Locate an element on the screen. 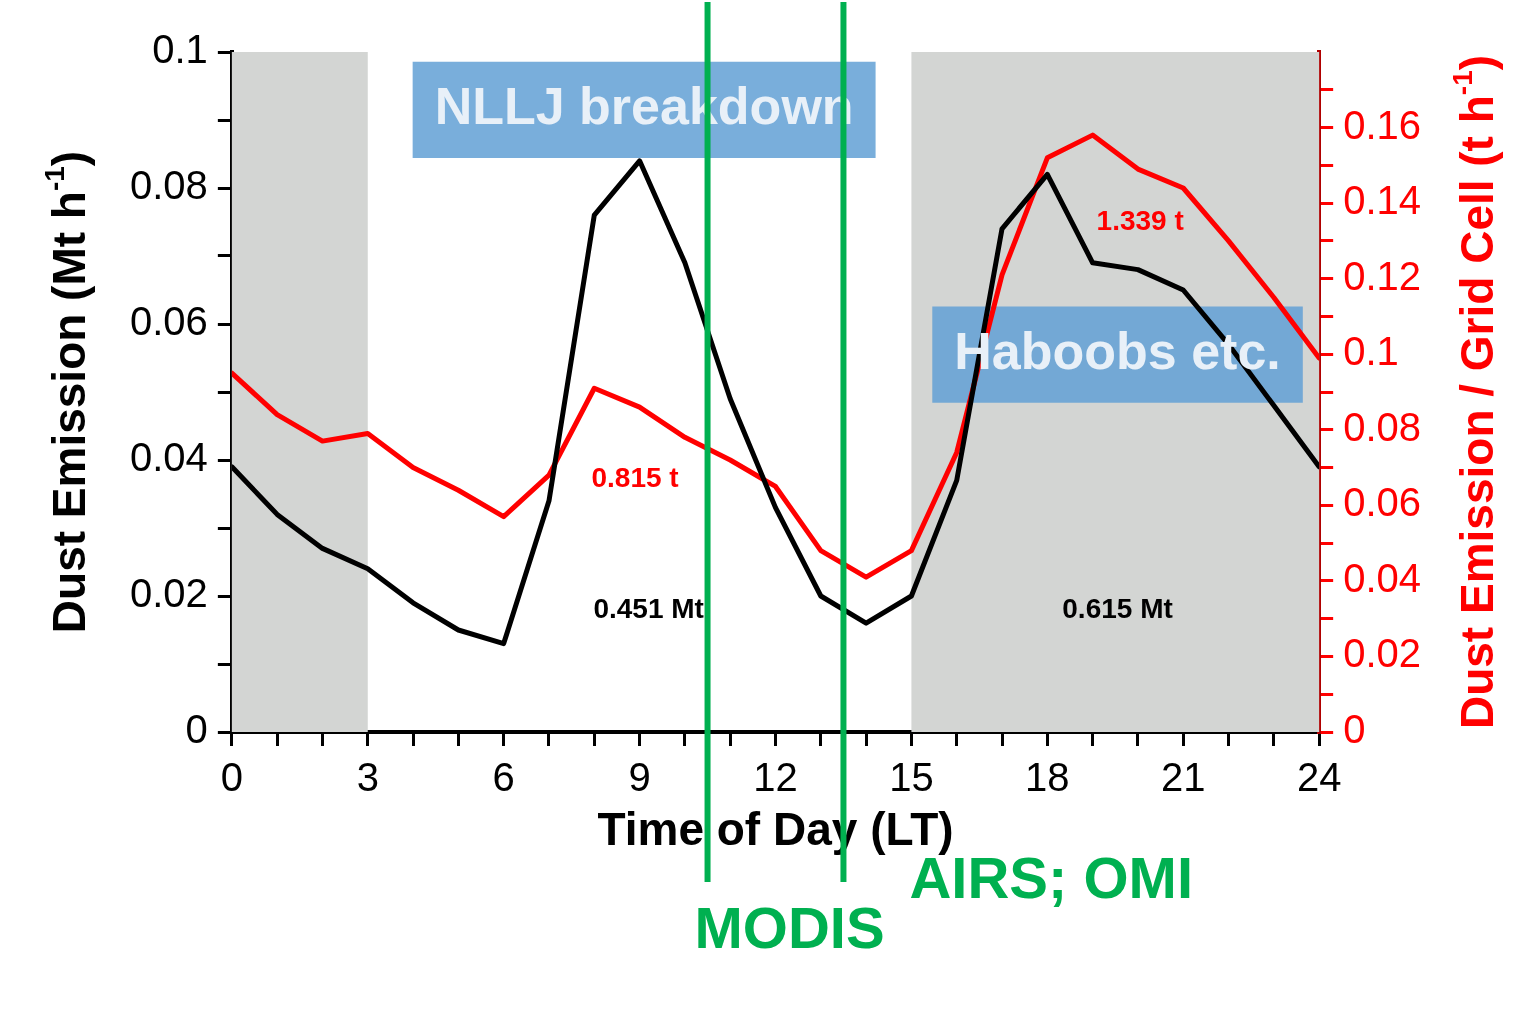 The width and height of the screenshot is (1526, 1029). x-tick-label: 0 is located at coordinates (231, 777).